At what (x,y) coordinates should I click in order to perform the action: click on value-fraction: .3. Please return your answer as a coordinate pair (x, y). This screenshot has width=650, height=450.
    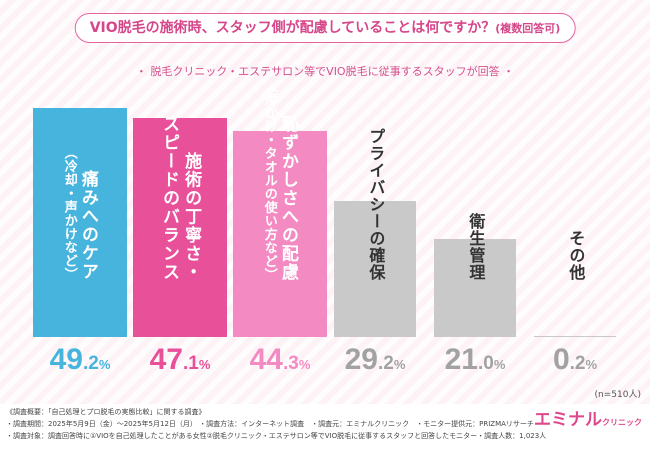
    Looking at the image, I should click on (290, 363).